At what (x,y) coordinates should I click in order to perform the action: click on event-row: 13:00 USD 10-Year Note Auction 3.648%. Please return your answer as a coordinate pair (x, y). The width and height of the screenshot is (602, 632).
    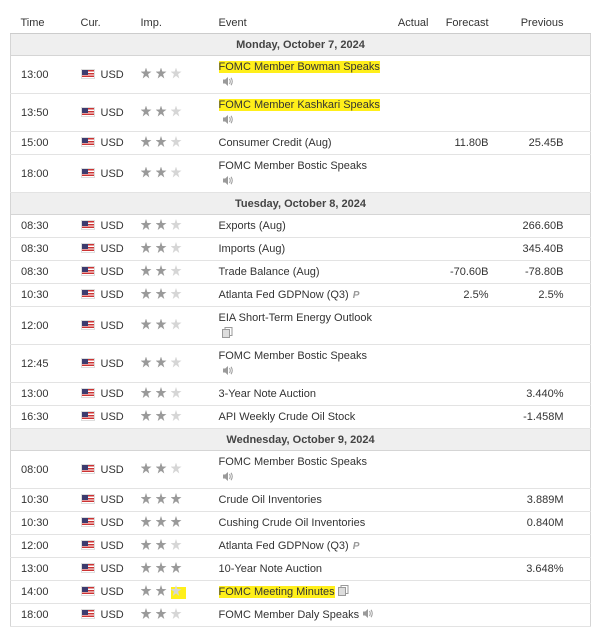
    Looking at the image, I should click on (300, 569).